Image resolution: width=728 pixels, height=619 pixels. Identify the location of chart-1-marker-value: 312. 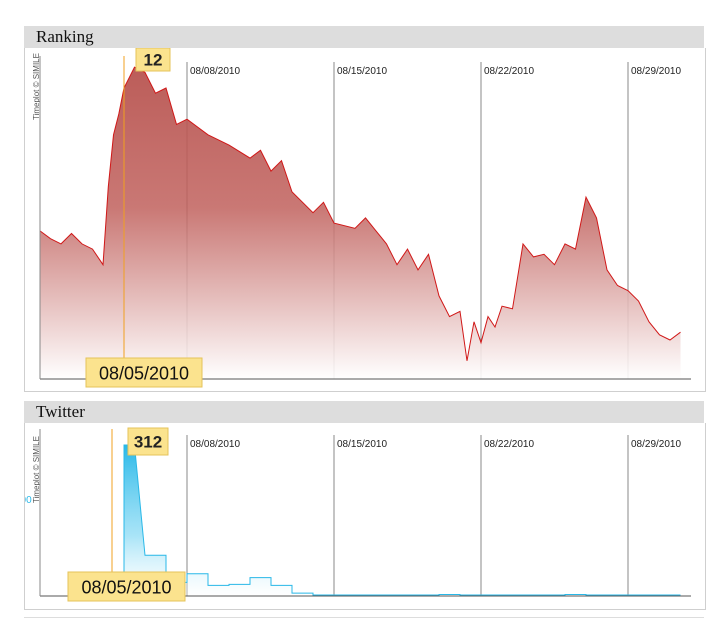
(148, 442).